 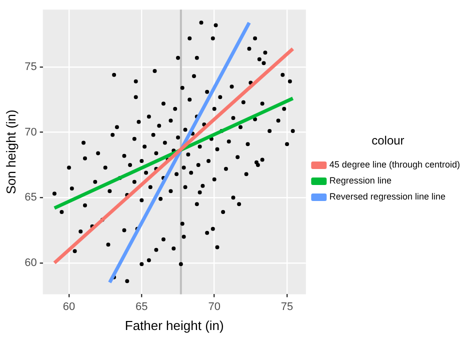 I want to click on x-axis-title: Father height (in), so click(x=174, y=325).